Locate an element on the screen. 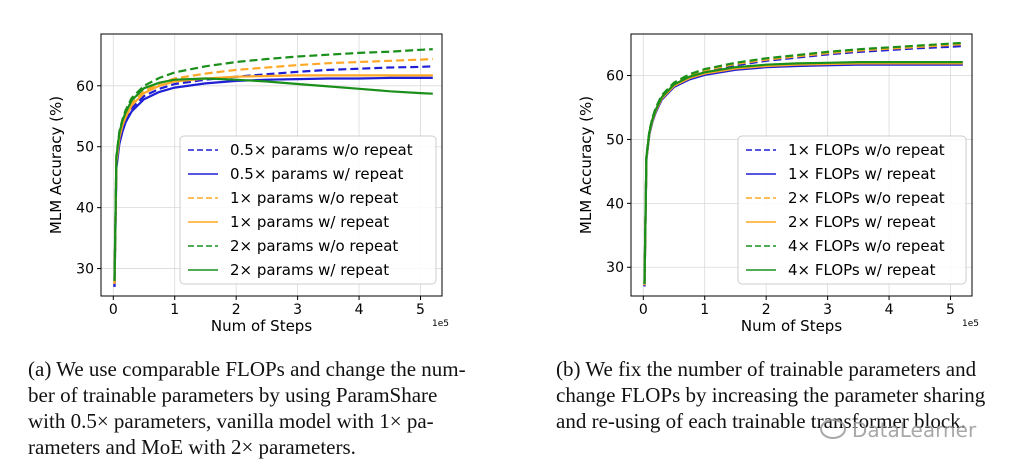 The image size is (1035, 470). legend-label-1: 1× FLOPs w/ repeat is located at coordinates (862, 174).